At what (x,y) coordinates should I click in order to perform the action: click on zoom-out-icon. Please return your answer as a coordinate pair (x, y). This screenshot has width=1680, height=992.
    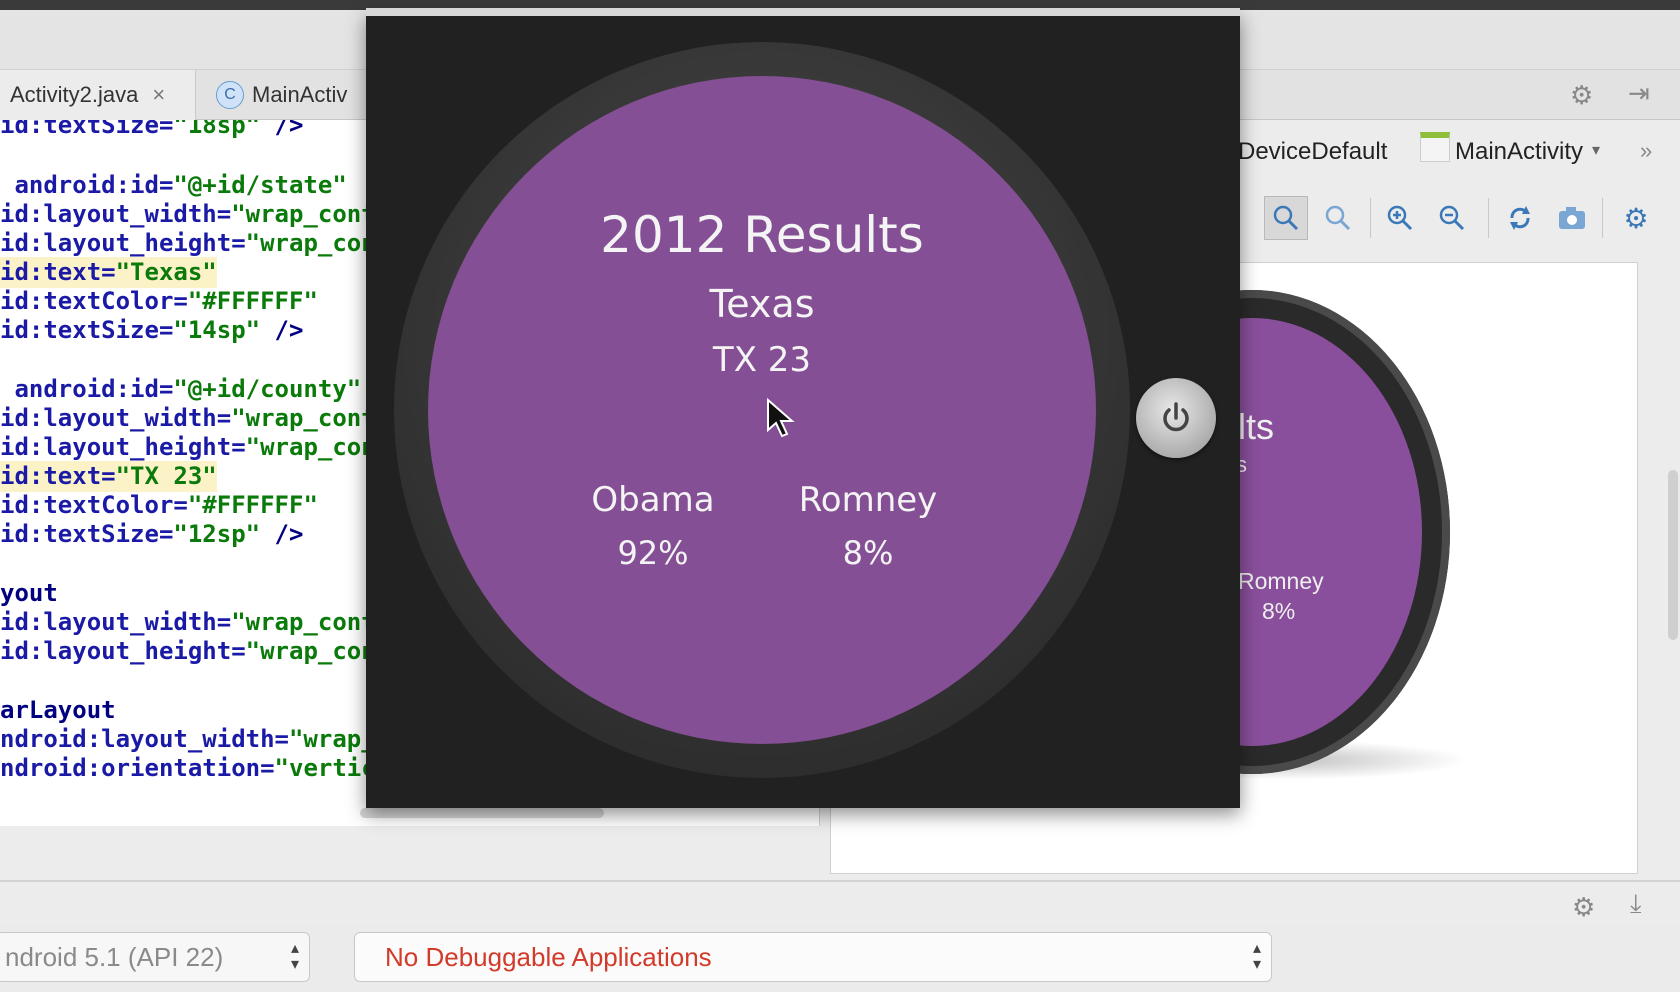
    Looking at the image, I should click on (1452, 218).